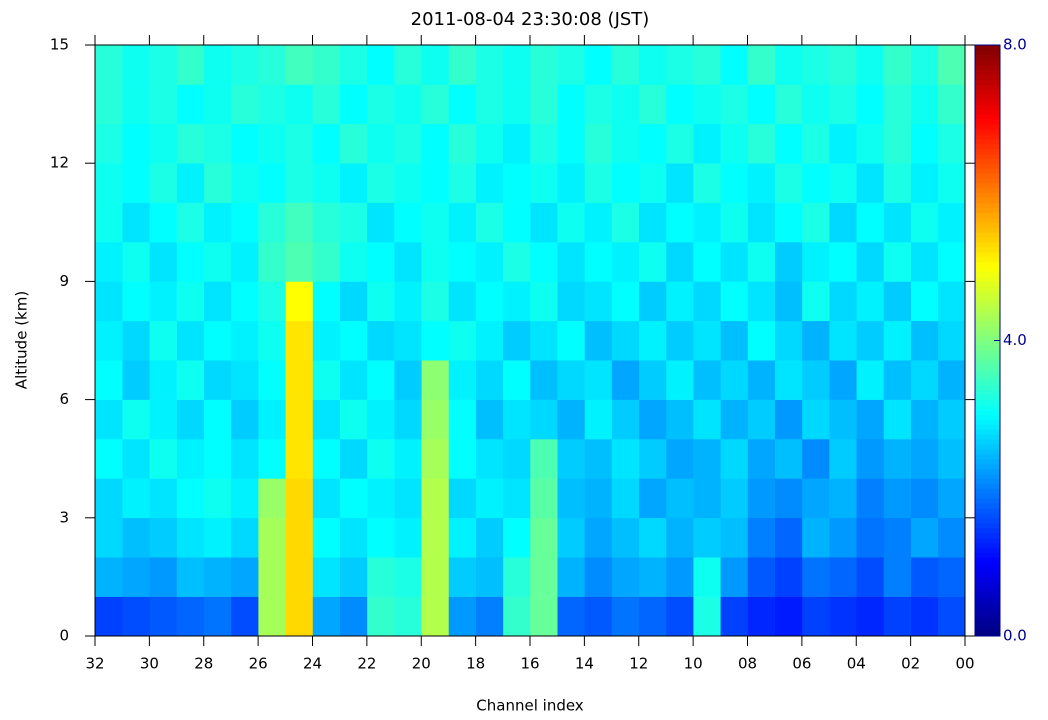 The height and width of the screenshot is (720, 1048). I want to click on y-tick-label: 12, so click(59, 163).